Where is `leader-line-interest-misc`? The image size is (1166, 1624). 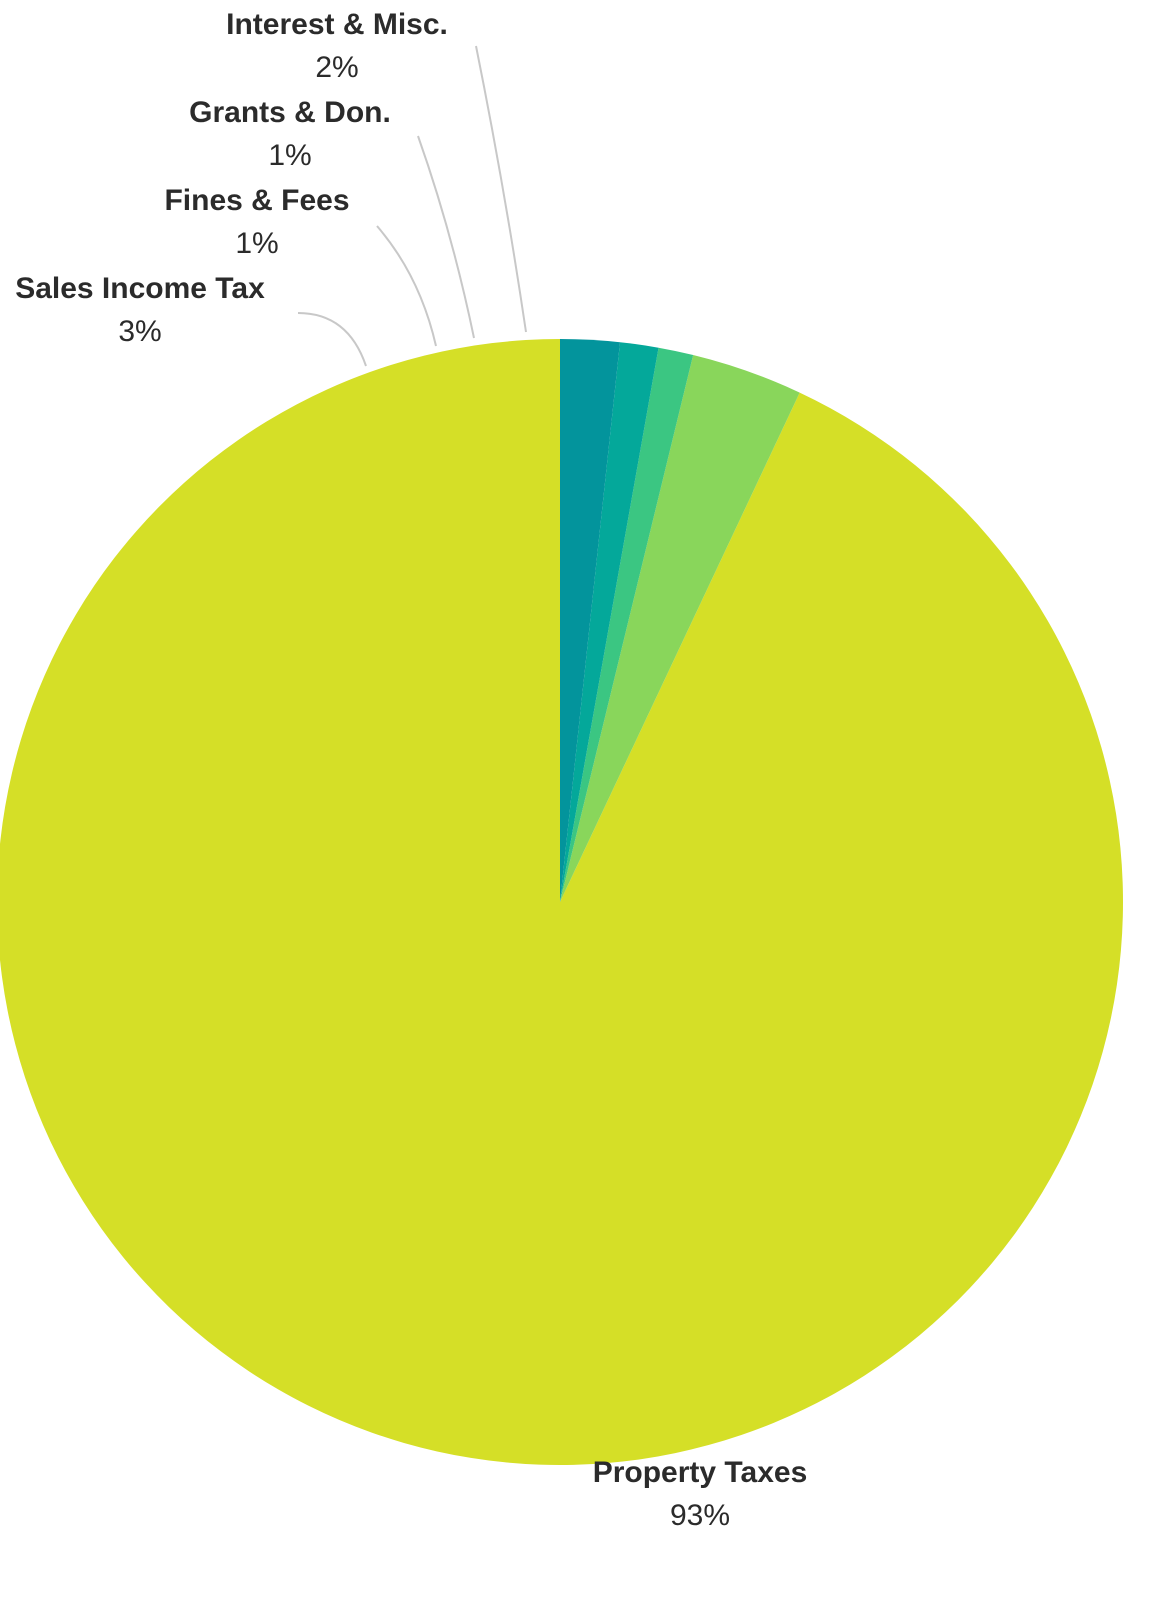 leader-line-interest-misc is located at coordinates (501, 189).